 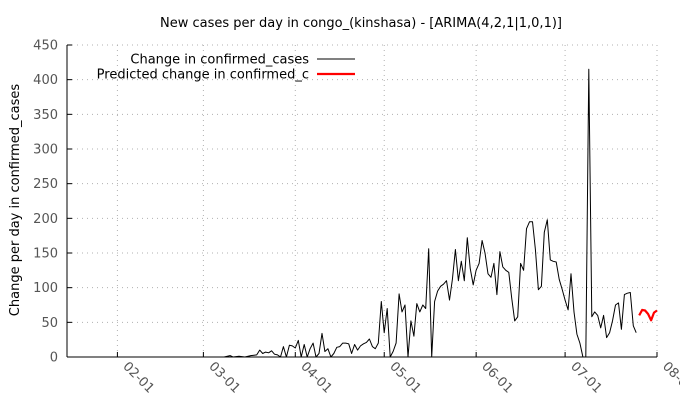 What do you see at coordinates (138, 377) in the screenshot?
I see `x-tick-label: 02-01` at bounding box center [138, 377].